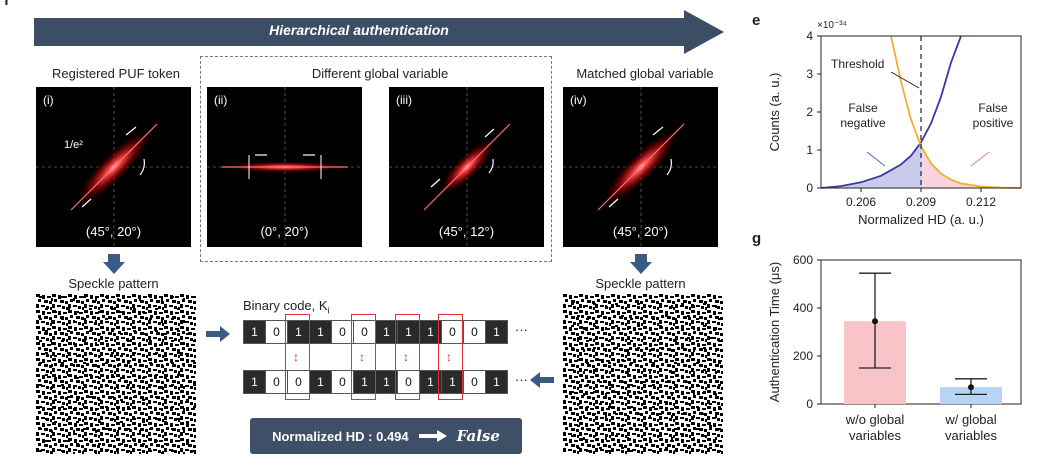  What do you see at coordinates (971, 395) in the screenshot?
I see `bar` at bounding box center [971, 395].